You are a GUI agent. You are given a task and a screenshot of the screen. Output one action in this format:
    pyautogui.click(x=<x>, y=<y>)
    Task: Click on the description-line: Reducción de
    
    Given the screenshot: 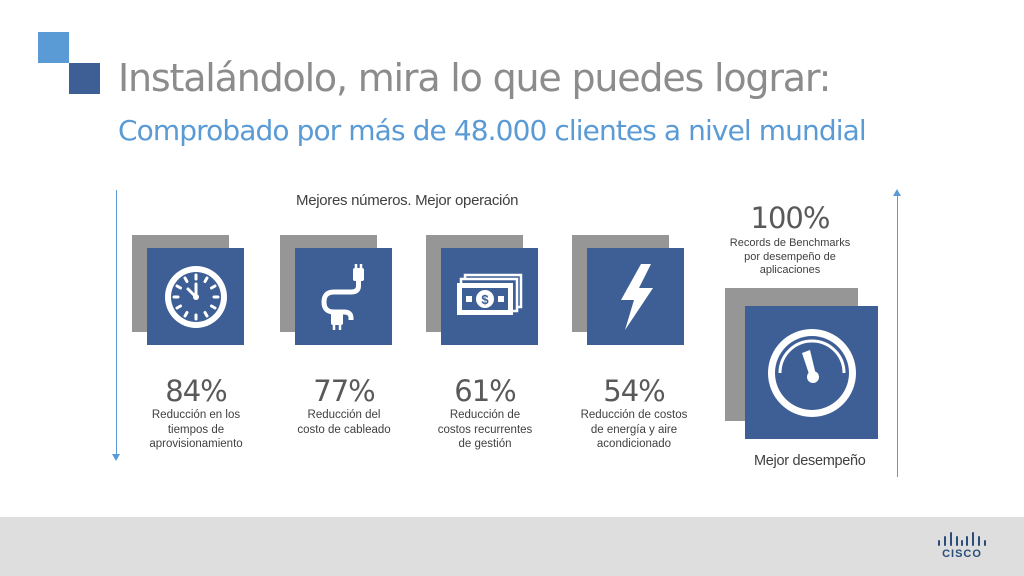 What is the action you would take?
    pyautogui.click(x=485, y=415)
    